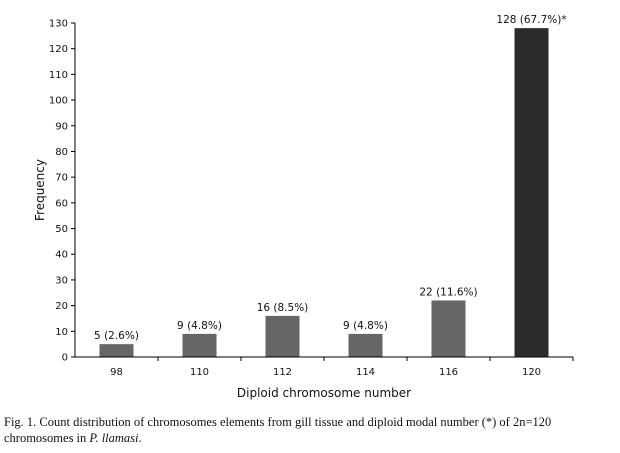 Image resolution: width=620 pixels, height=453 pixels. What do you see at coordinates (58, 49) in the screenshot?
I see `y-tick-label: 120` at bounding box center [58, 49].